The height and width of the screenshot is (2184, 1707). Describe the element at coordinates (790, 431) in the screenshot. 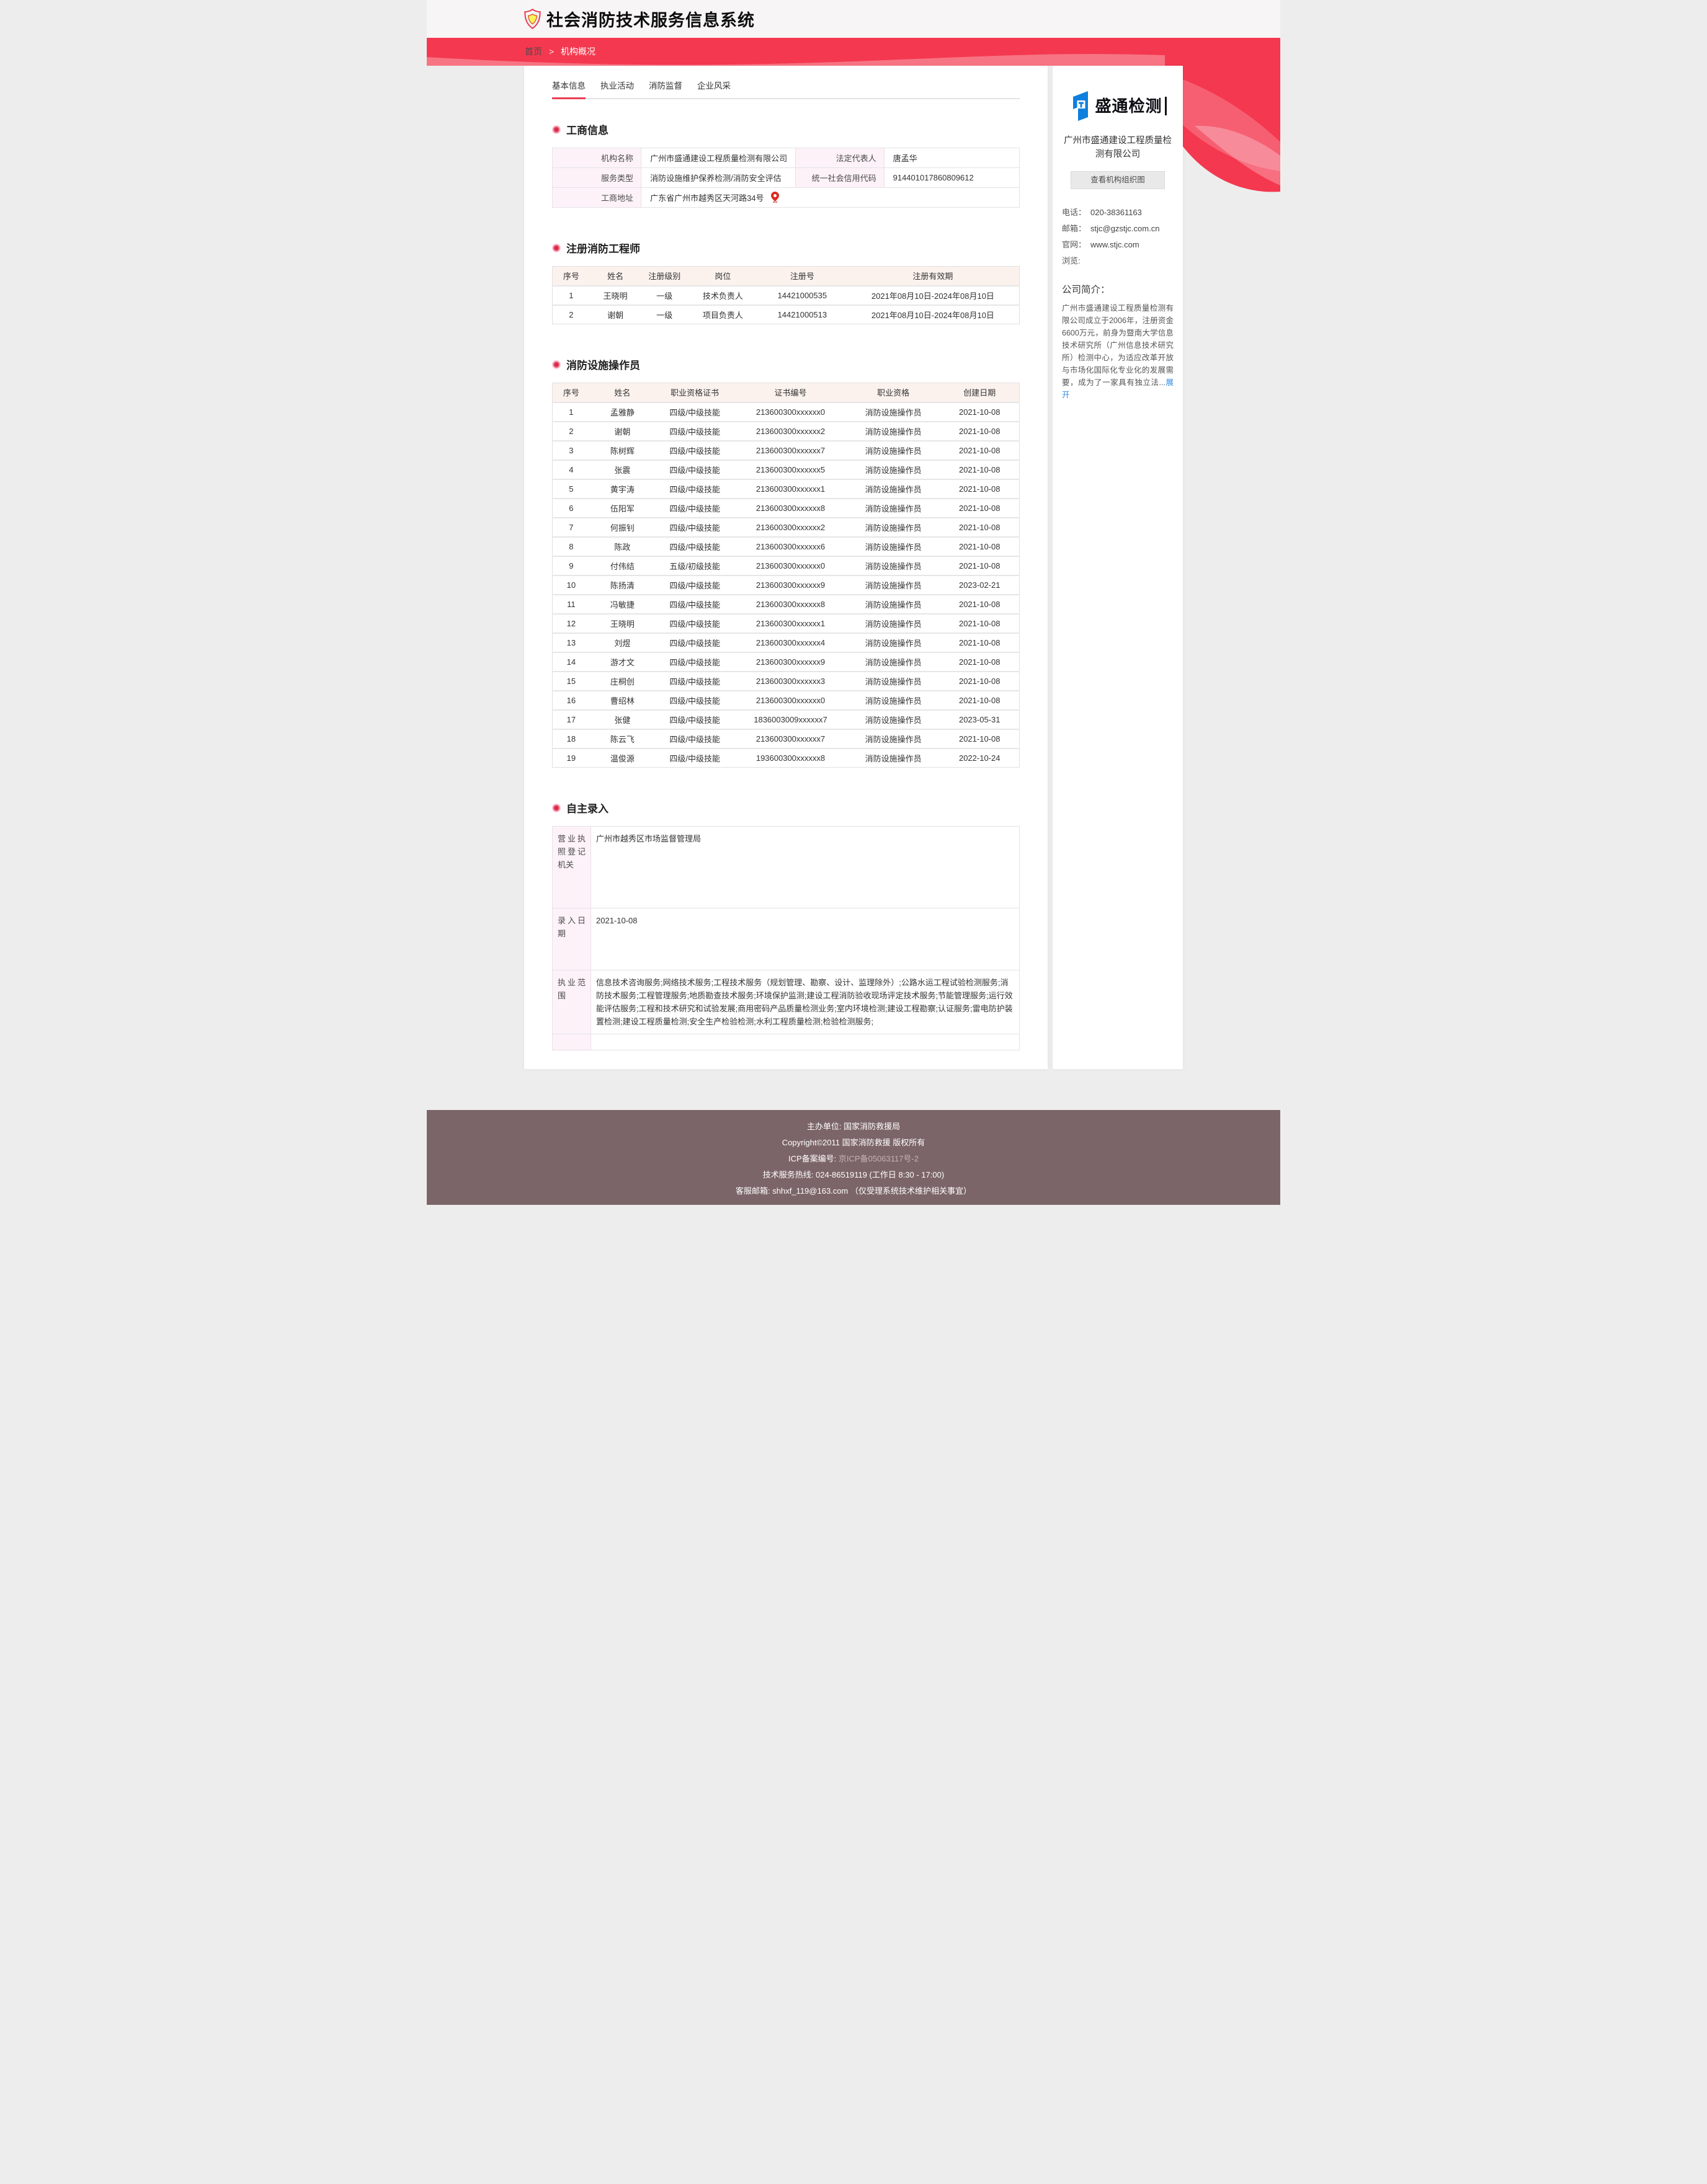

I see `table-cell: 213600300xxxxxx2` at that location.